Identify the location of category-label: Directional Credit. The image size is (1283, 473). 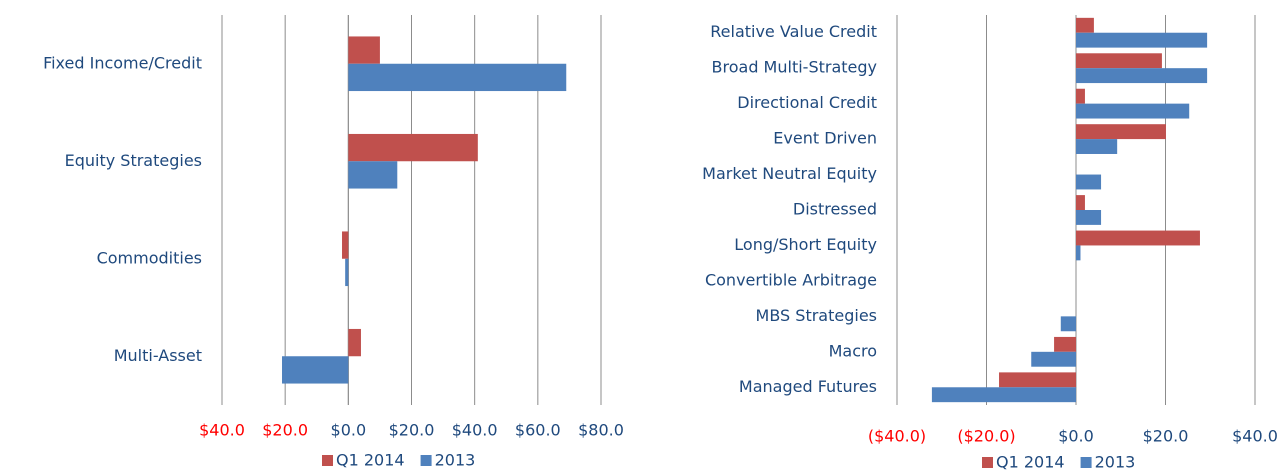
(807, 102).